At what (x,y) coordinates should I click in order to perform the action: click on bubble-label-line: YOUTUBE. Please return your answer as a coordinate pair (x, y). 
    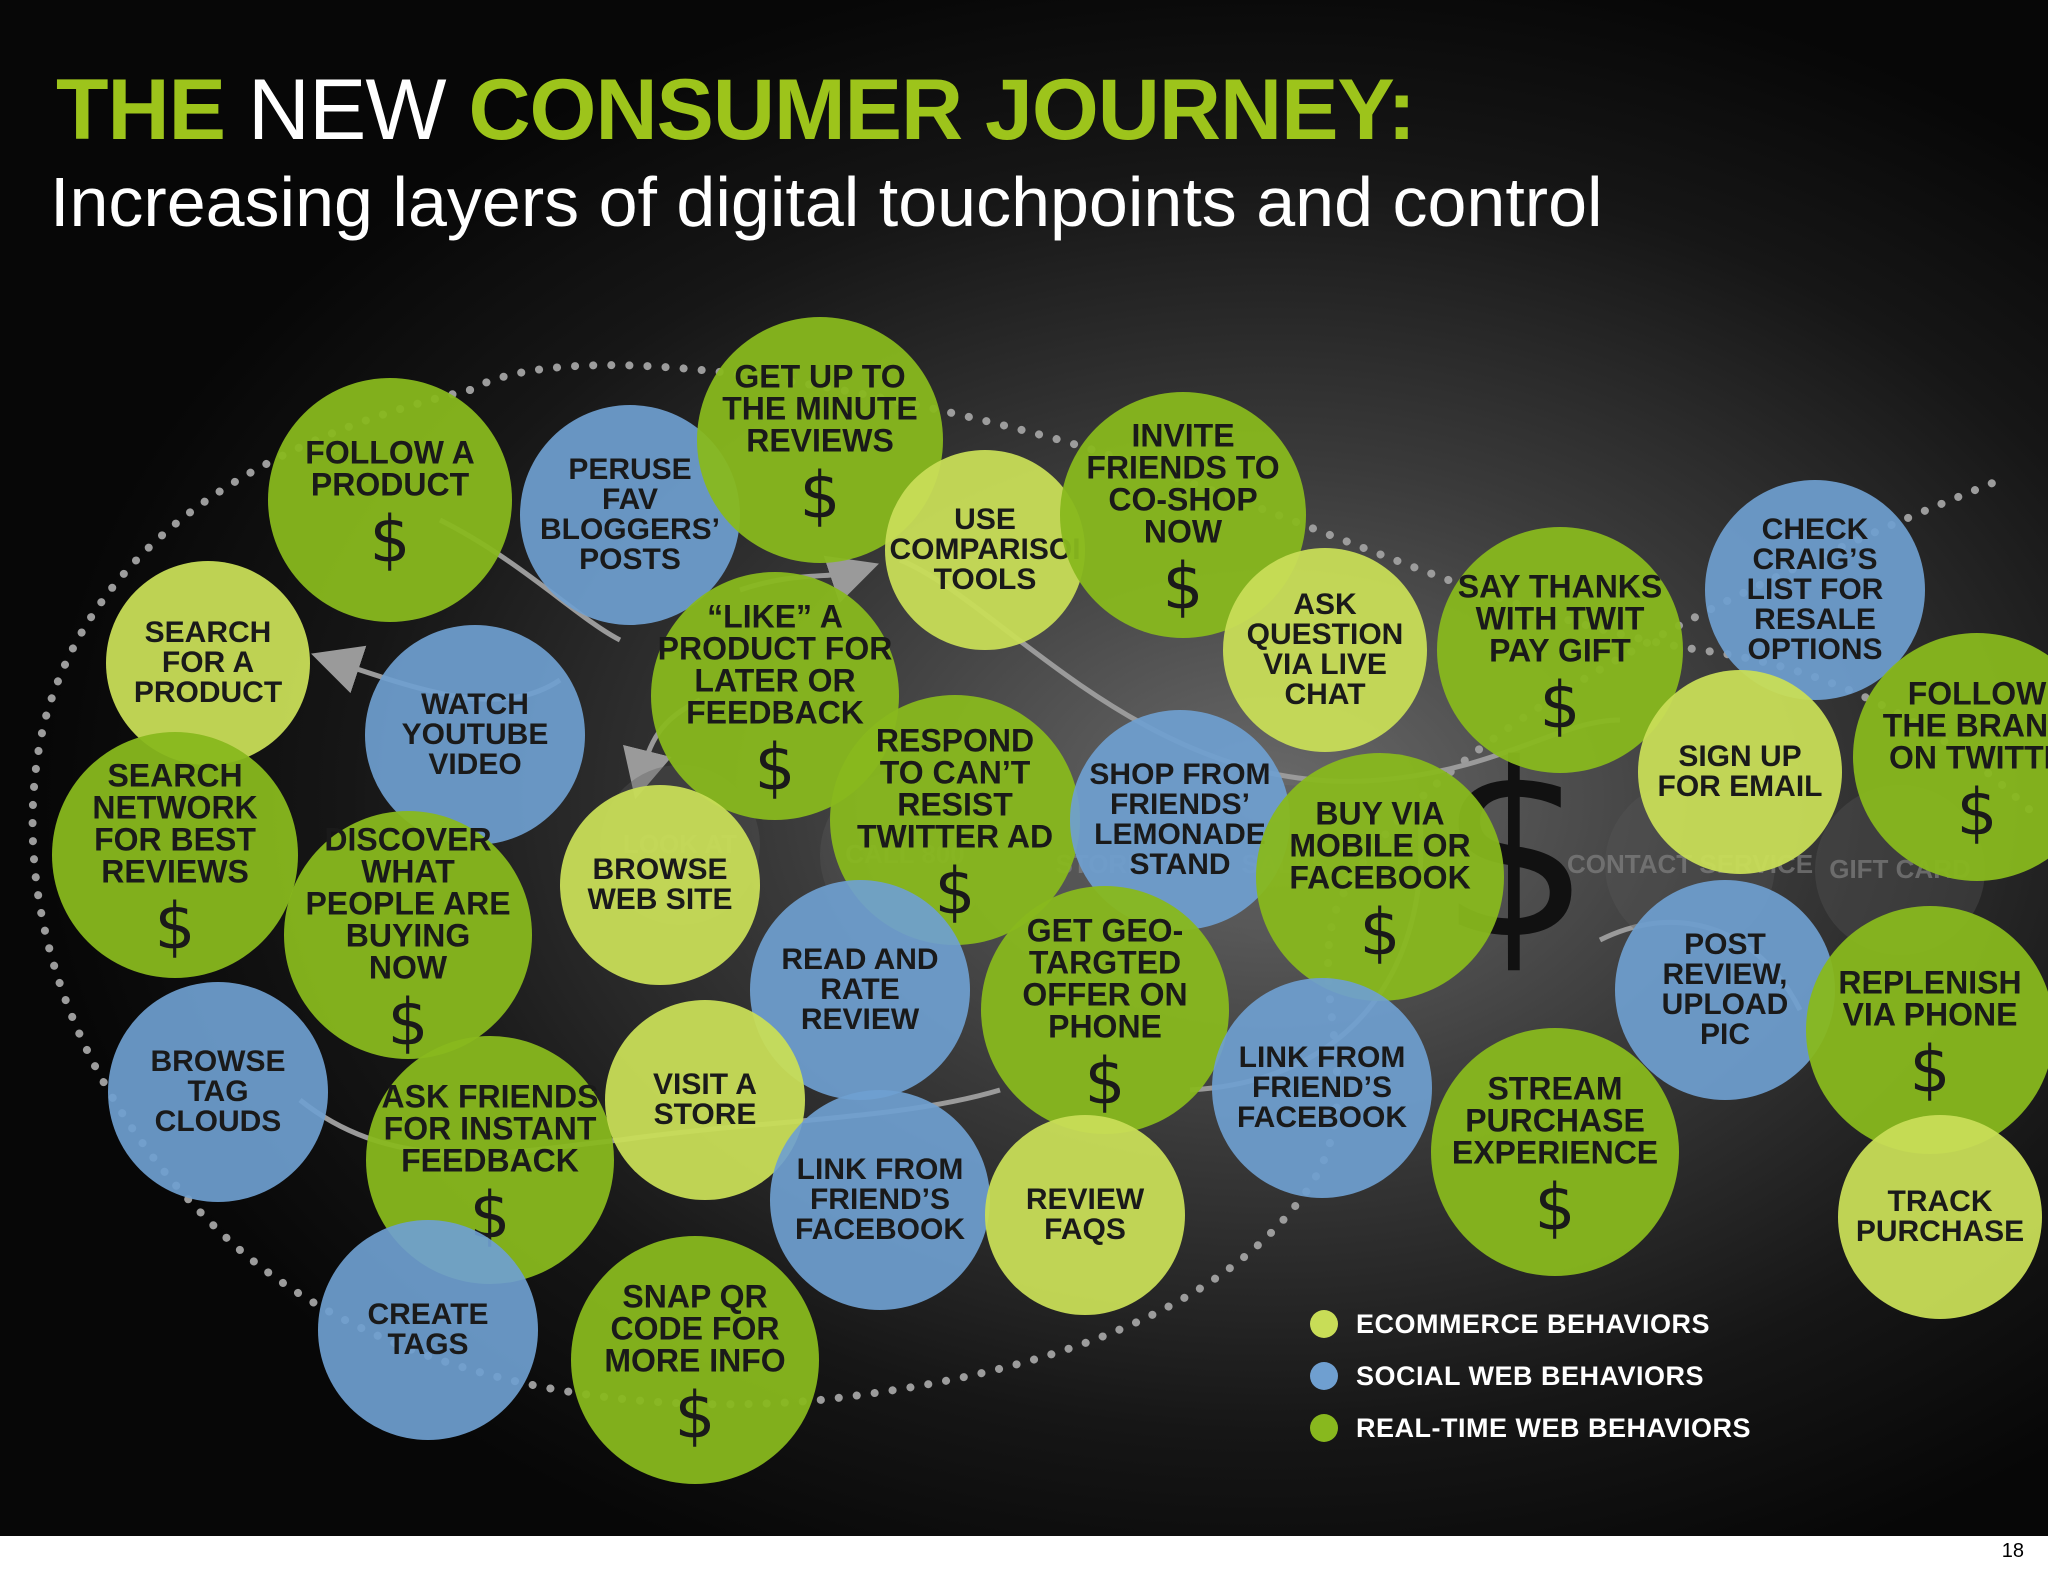
    Looking at the image, I should click on (475, 734).